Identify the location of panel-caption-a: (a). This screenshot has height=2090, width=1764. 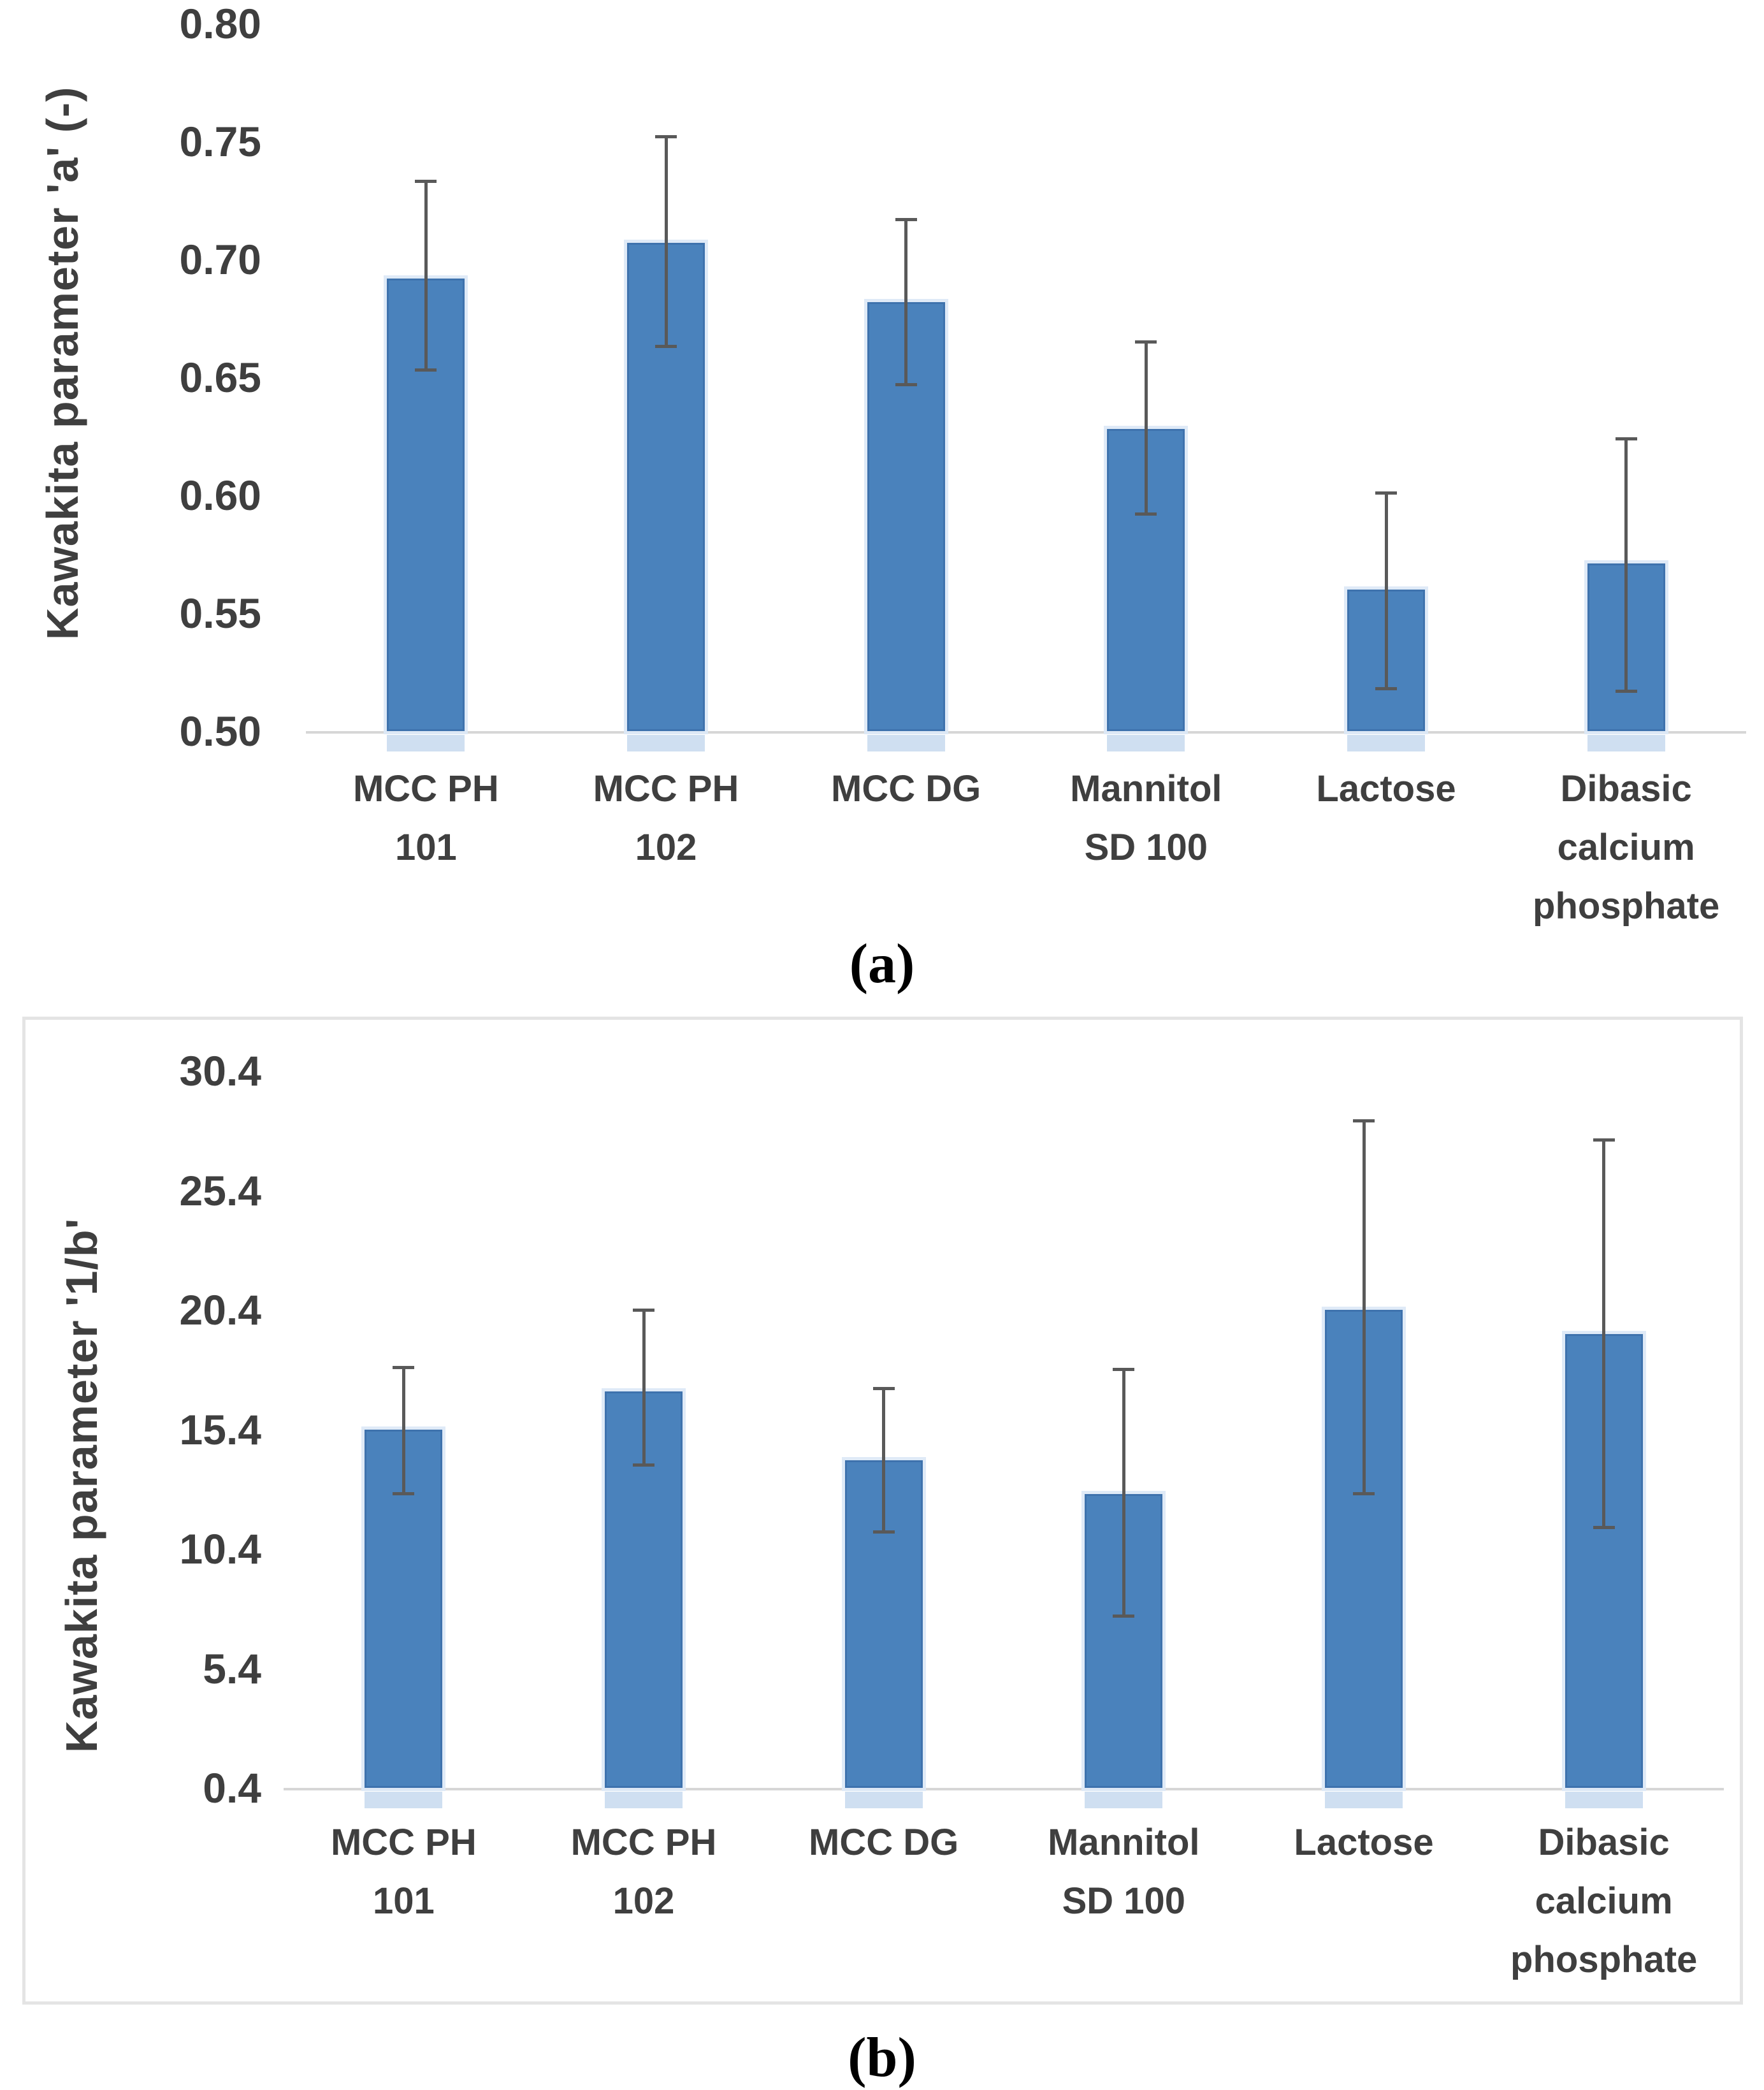
(882, 964).